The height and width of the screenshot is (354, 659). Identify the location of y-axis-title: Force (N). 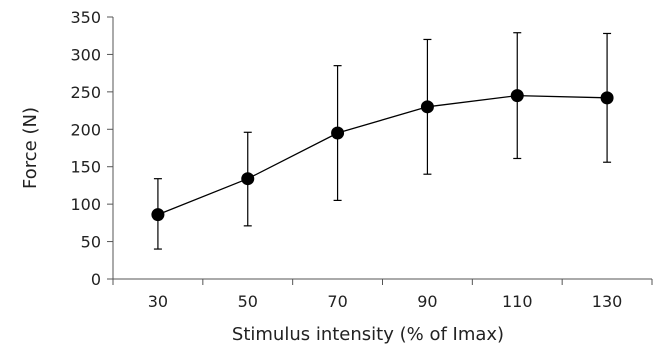
(30, 148).